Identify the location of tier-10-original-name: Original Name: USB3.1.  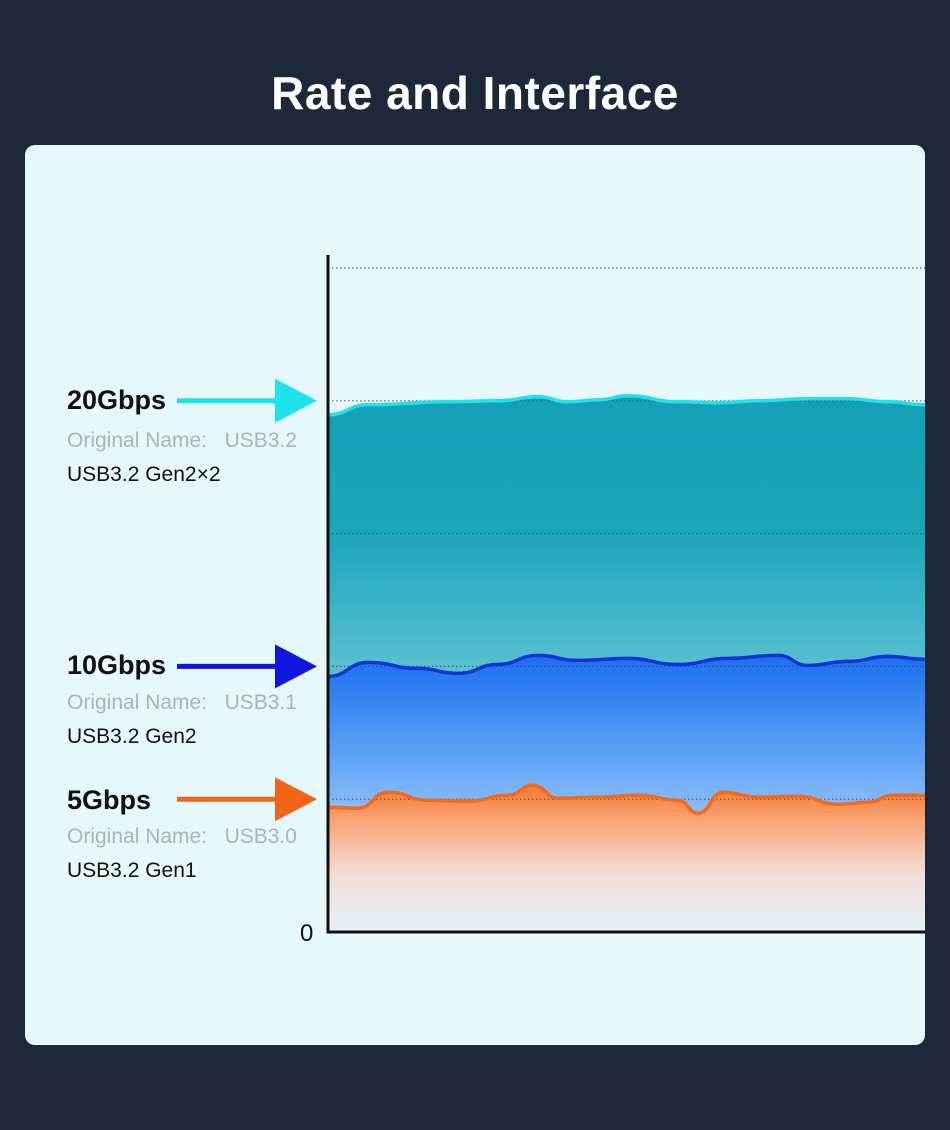
(182, 703).